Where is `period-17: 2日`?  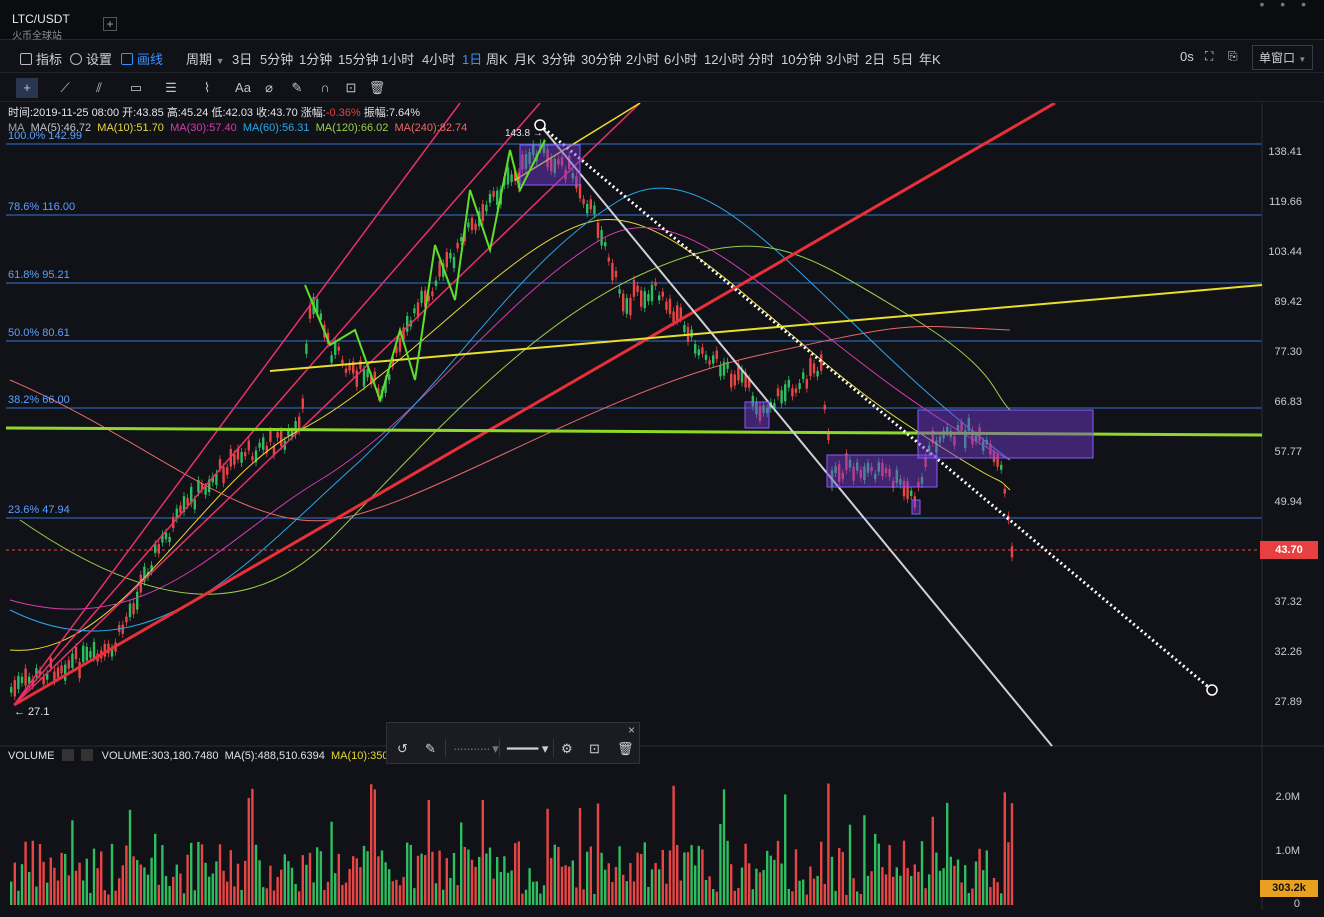 period-17: 2日 is located at coordinates (875, 59).